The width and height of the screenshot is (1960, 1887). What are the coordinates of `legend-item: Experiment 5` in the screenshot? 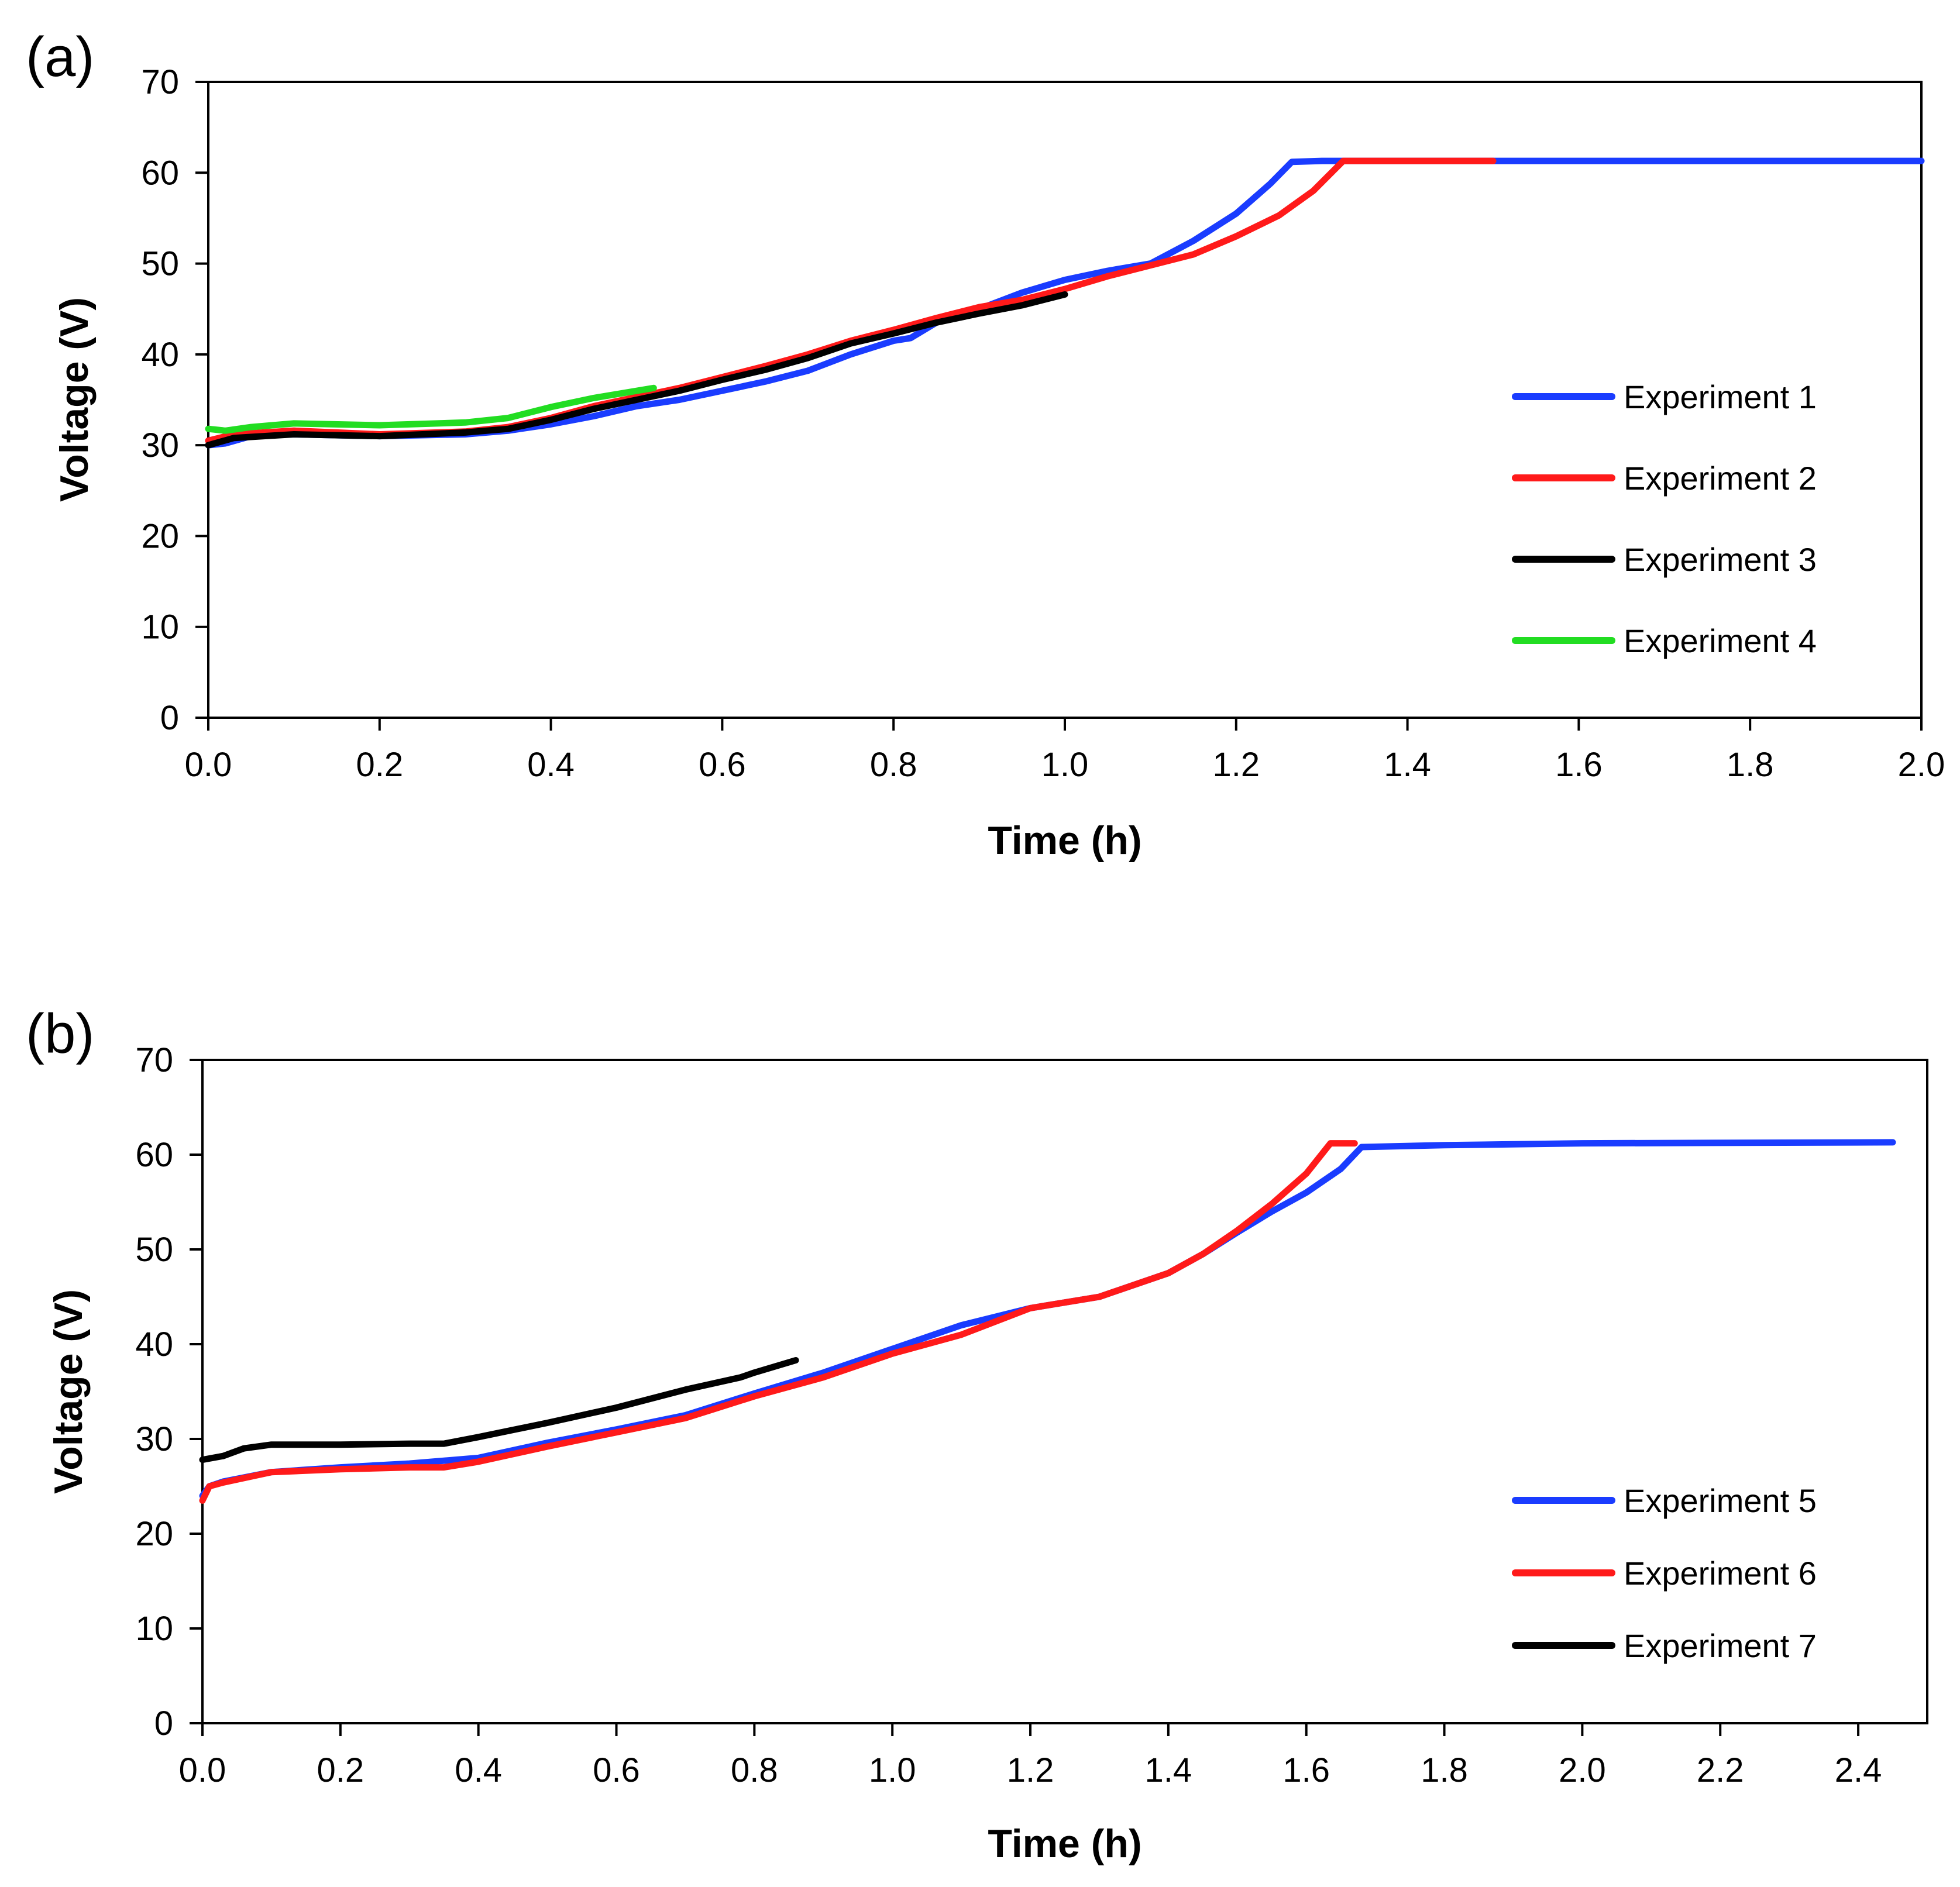 It's located at (1664, 1500).